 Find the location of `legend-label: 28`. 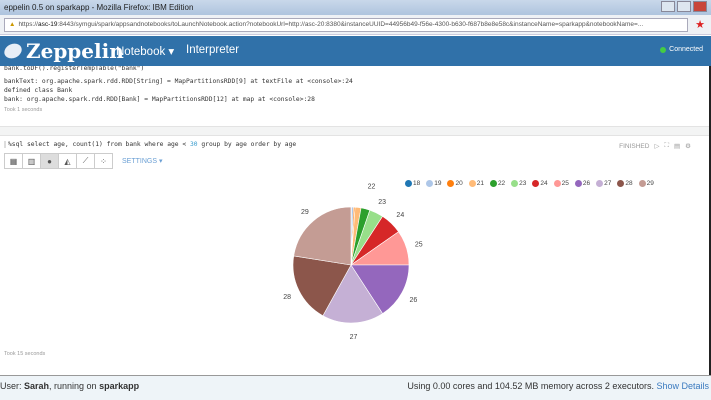

legend-label: 28 is located at coordinates (629, 183).